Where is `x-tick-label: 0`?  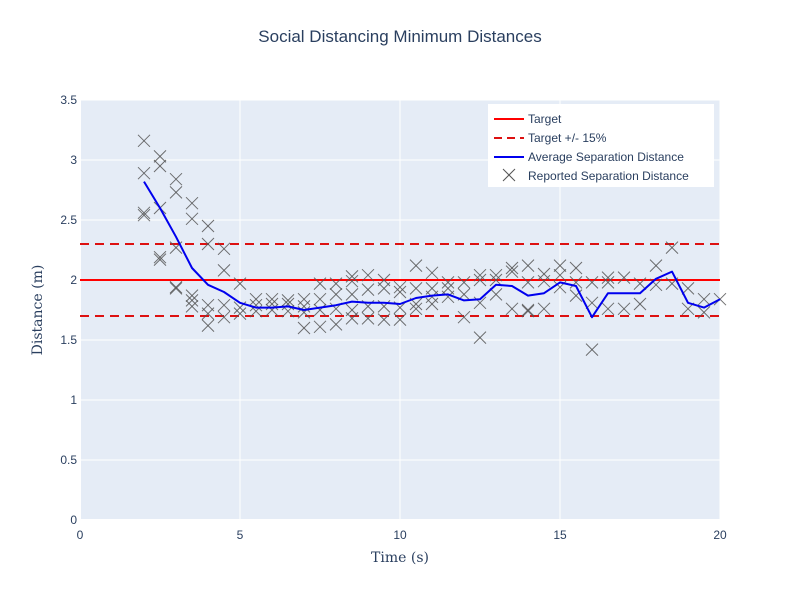
x-tick-label: 0 is located at coordinates (80, 535).